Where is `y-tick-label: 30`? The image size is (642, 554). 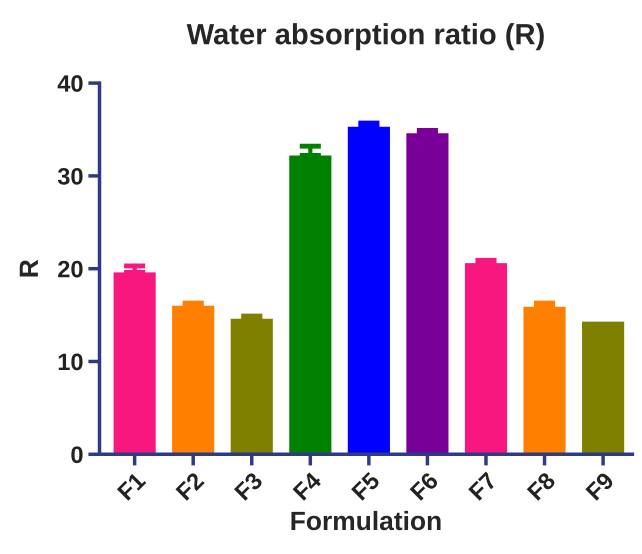 y-tick-label: 30 is located at coordinates (70, 176).